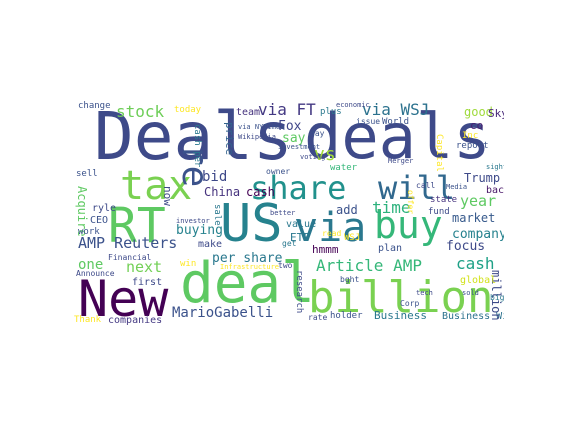  What do you see at coordinates (495, 190) in the screenshot?
I see `word-back: back` at bounding box center [495, 190].